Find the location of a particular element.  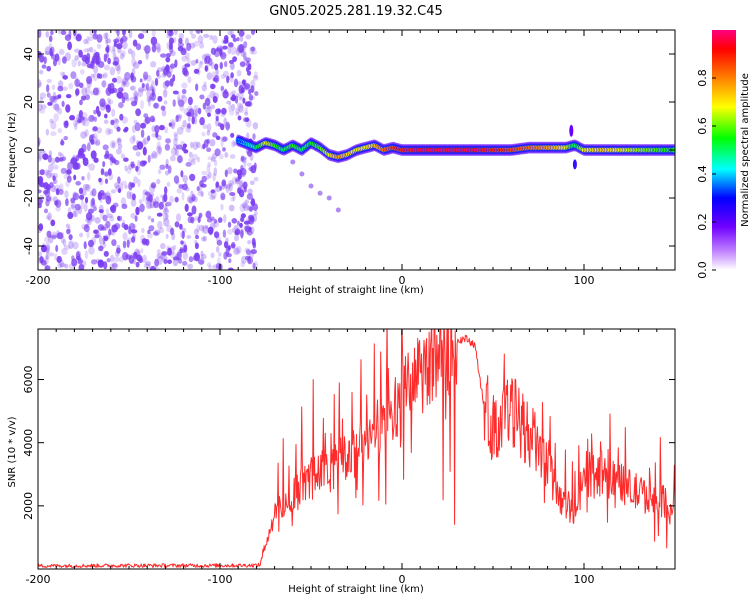

colorbar-gradient is located at coordinates (724, 150).